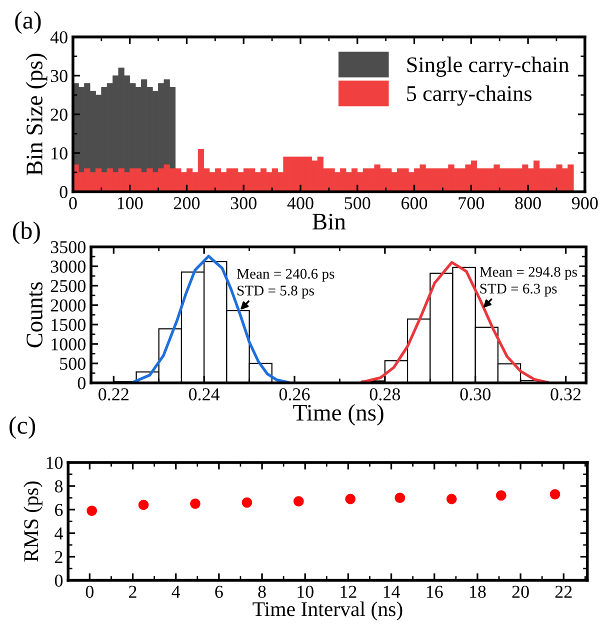 This screenshot has width=603, height=637. What do you see at coordinates (327, 611) in the screenshot?
I see `x-axis-title: Time Interval (ns)` at bounding box center [327, 611].